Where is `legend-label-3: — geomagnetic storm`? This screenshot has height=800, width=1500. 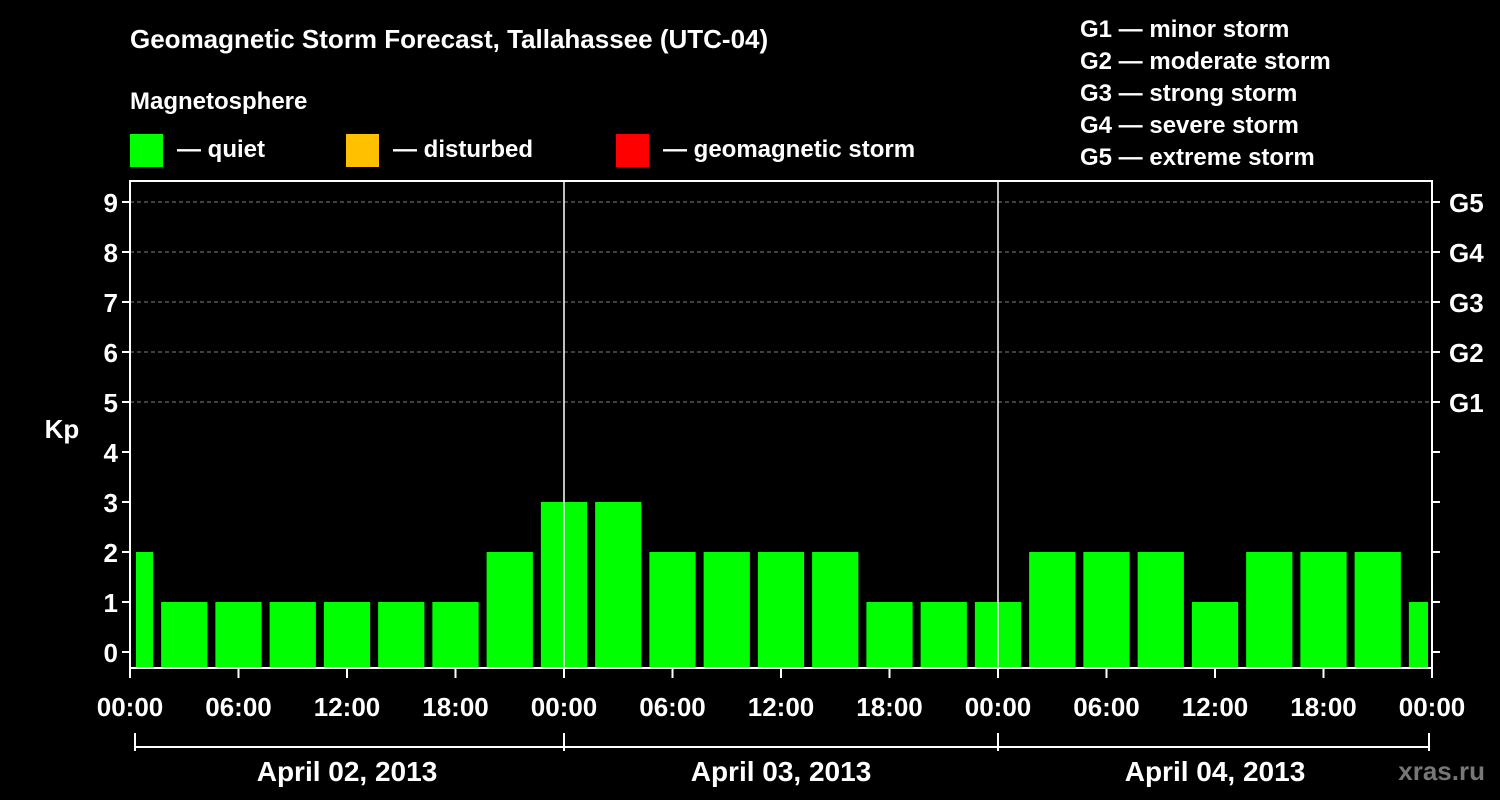
legend-label-3: — geomagnetic storm is located at coordinates (789, 149).